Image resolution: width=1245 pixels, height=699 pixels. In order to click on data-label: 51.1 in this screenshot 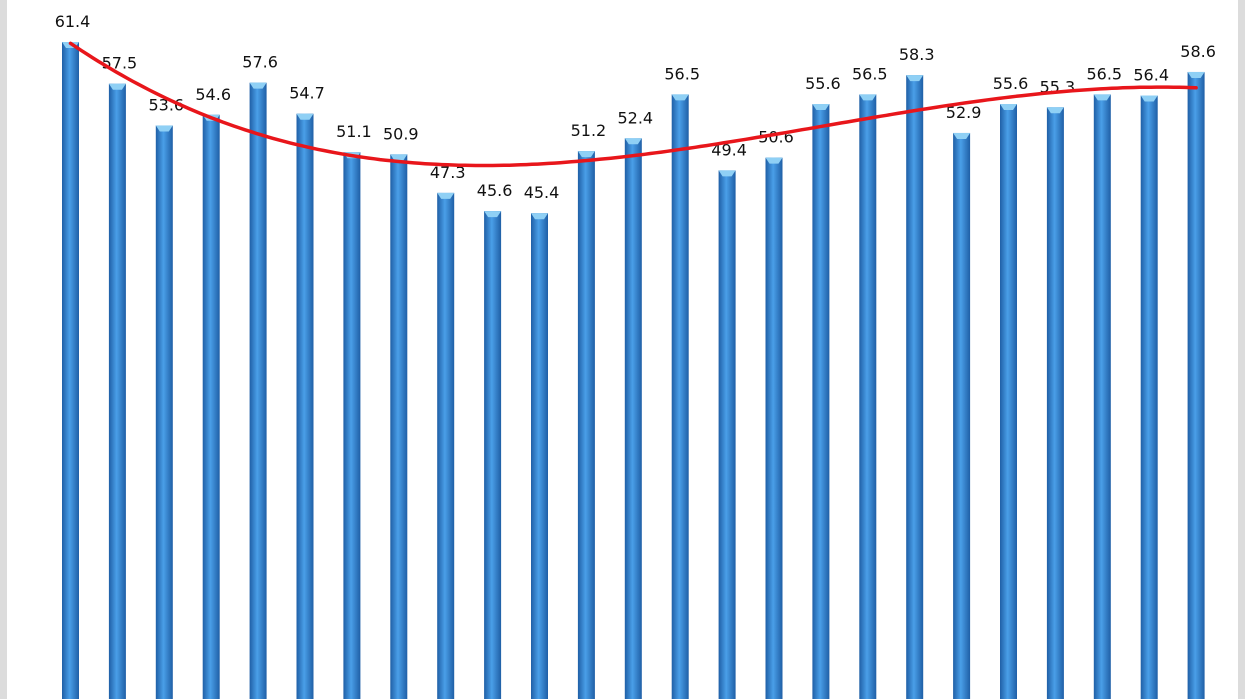, I will do `click(354, 131)`.